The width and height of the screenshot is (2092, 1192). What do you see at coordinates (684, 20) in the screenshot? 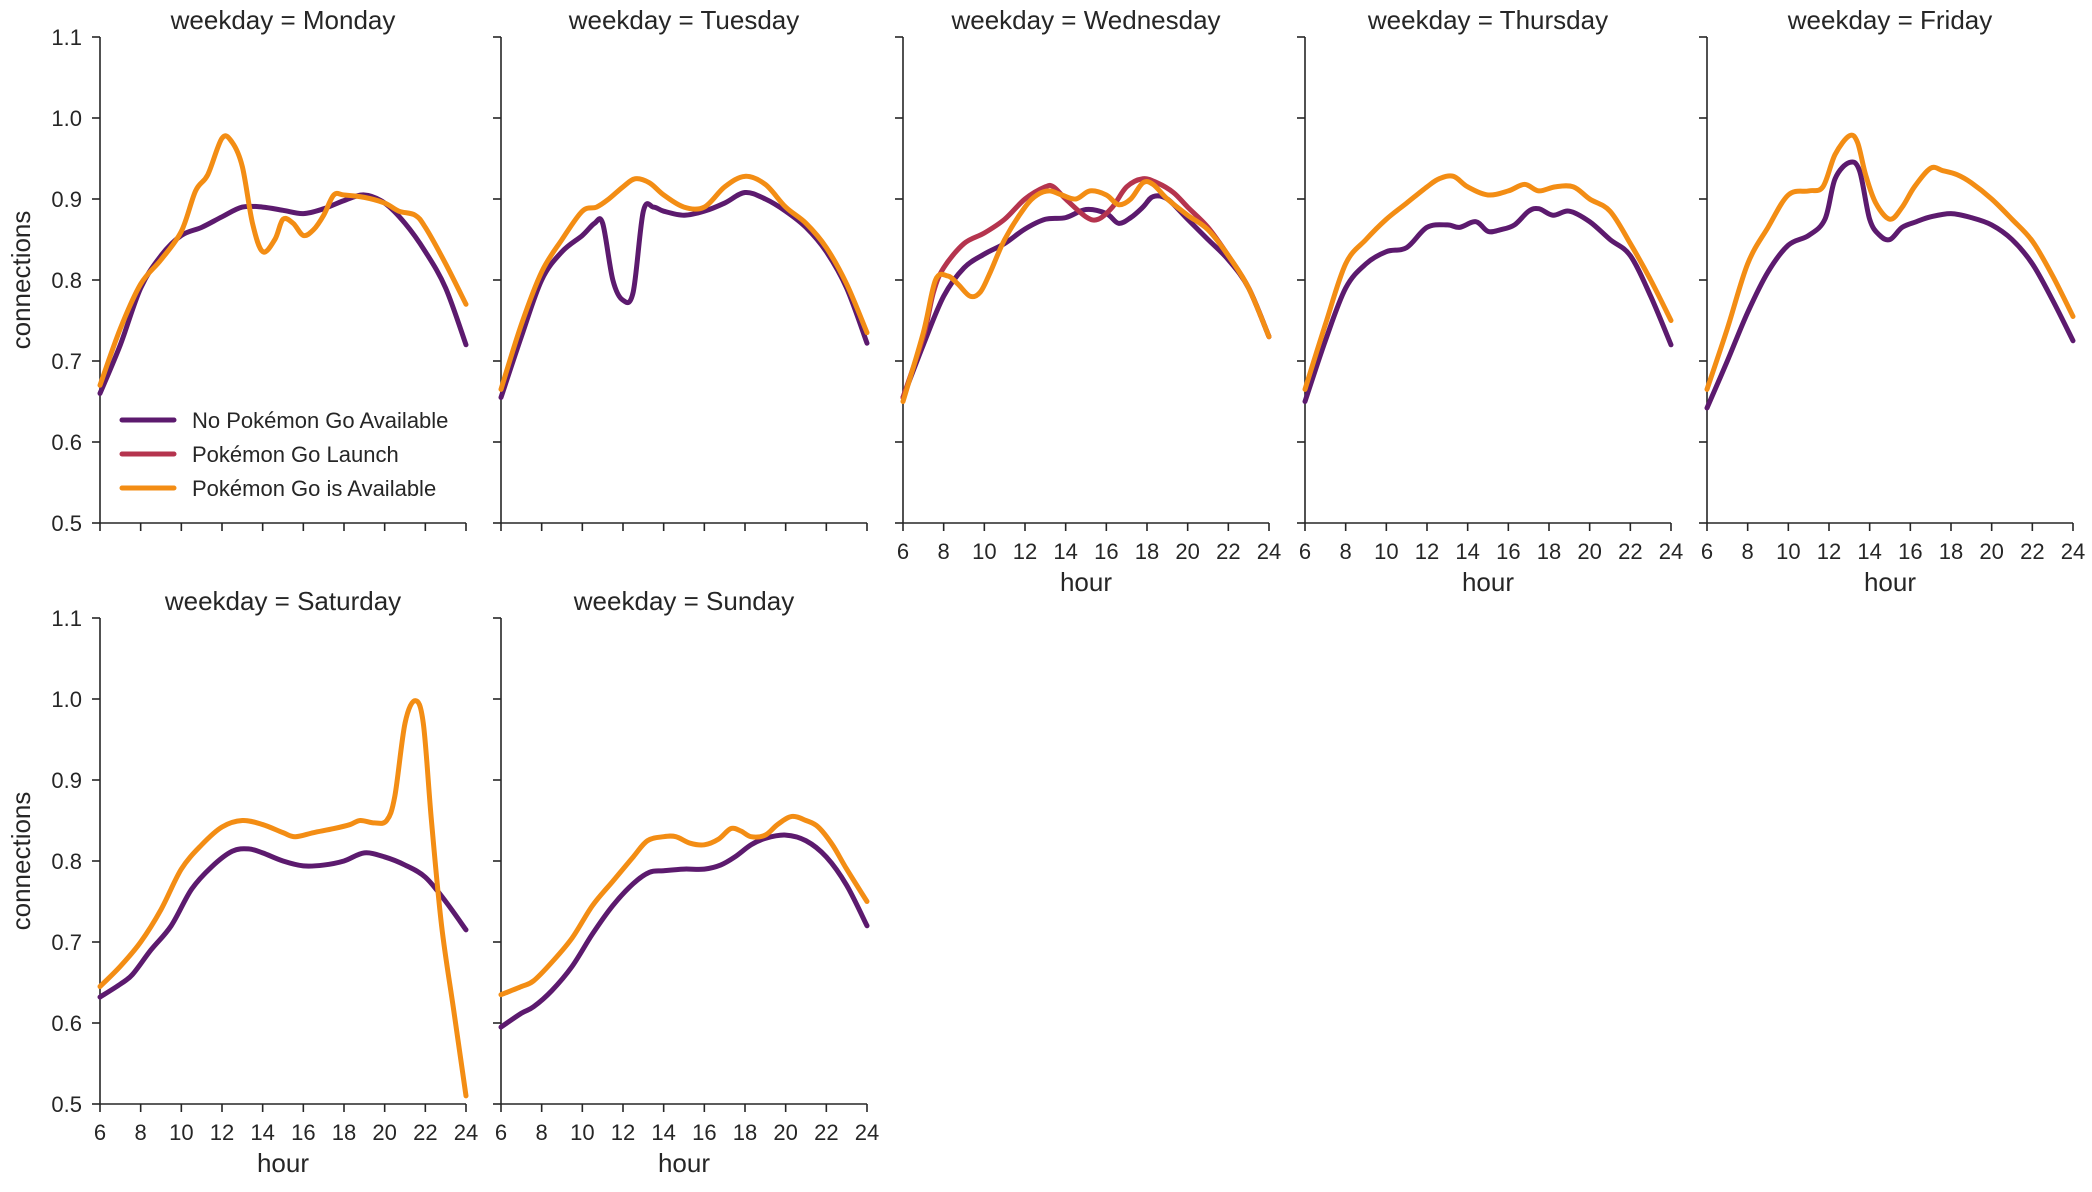
I see `facet-title: weekday = Tuesday` at bounding box center [684, 20].